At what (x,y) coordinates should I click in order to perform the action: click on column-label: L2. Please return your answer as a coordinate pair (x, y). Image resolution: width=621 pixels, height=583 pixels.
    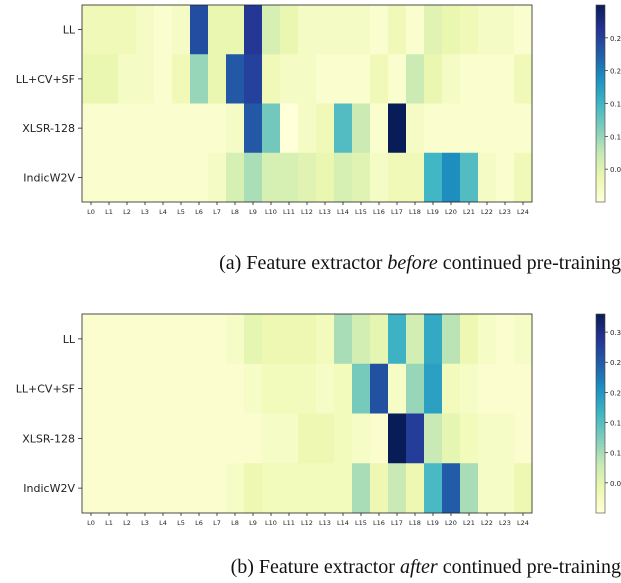
    Looking at the image, I should click on (127, 211).